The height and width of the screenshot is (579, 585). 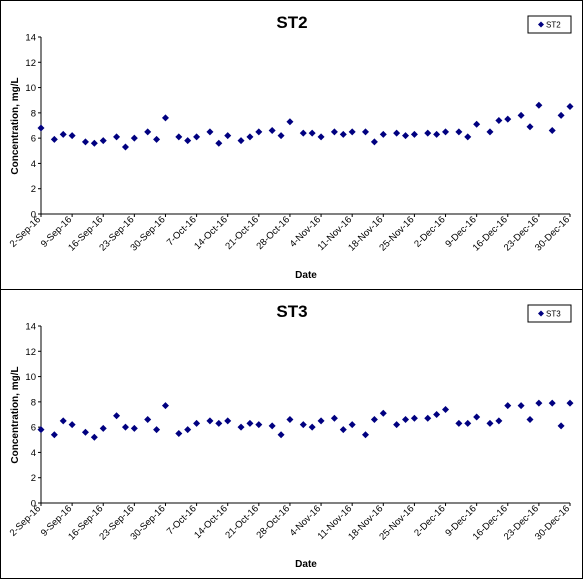 What do you see at coordinates (33, 164) in the screenshot?
I see `y-tick-label: 4` at bounding box center [33, 164].